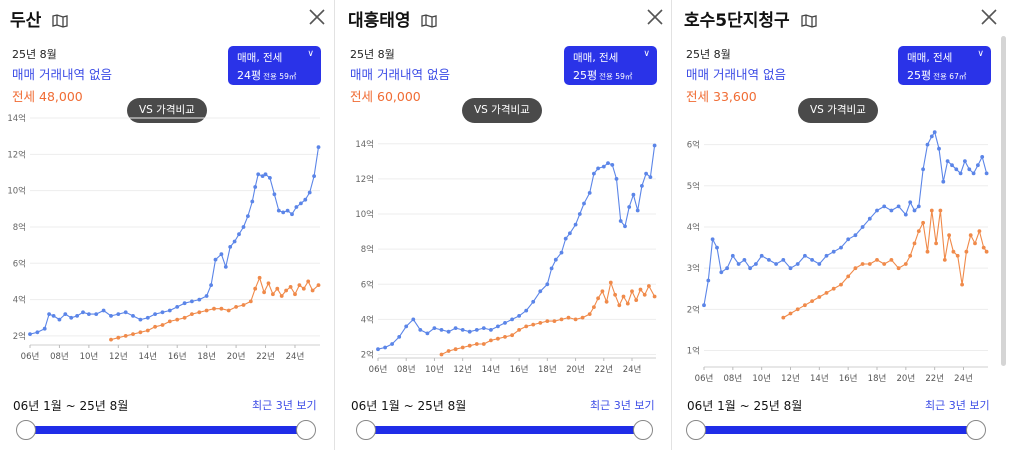  I want to click on lease-price: 전세 33,600, so click(721, 95).